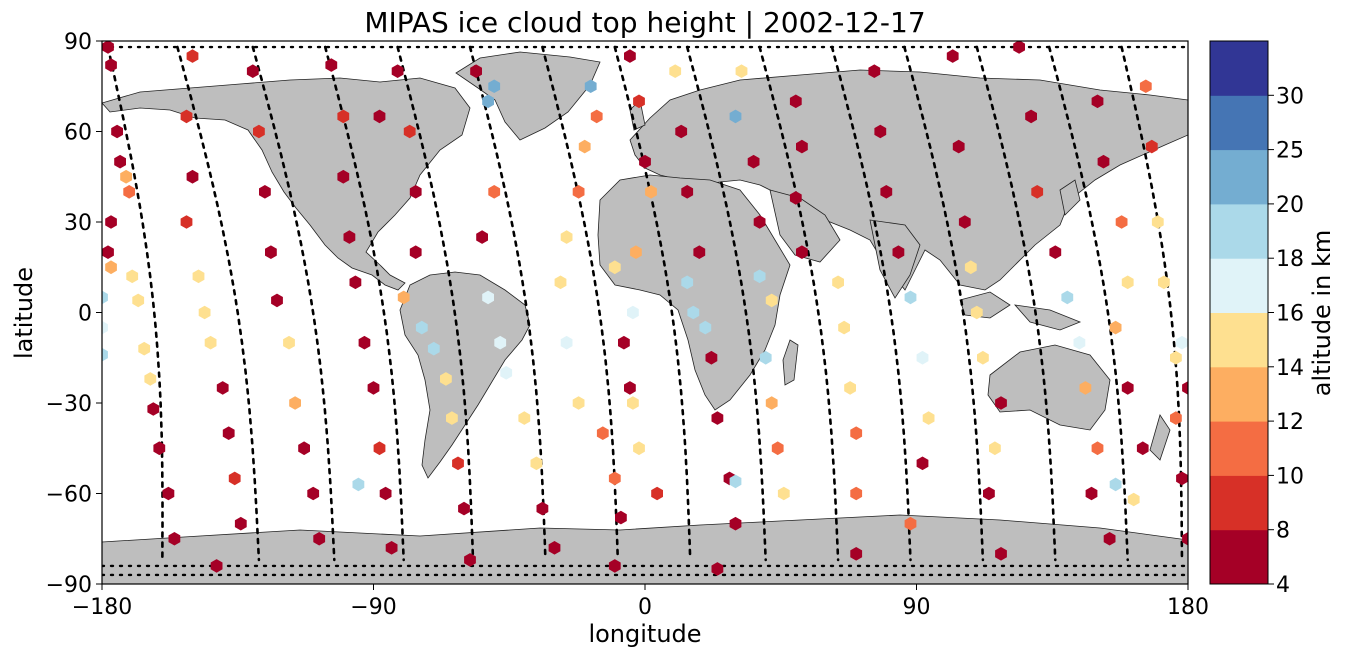 The image size is (1345, 657). I want to click on y-tick-label: −30, so click(69, 404).